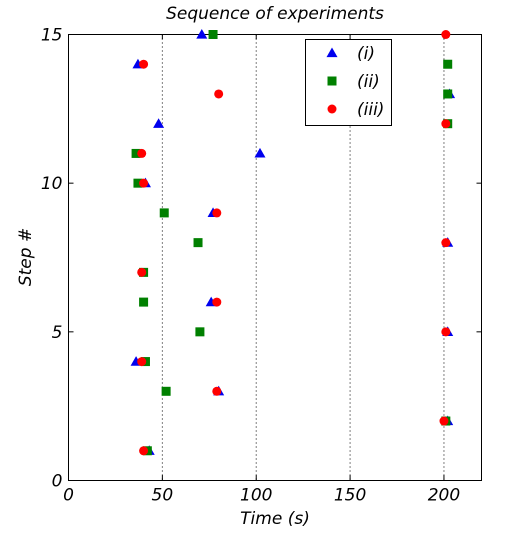 This screenshot has width=511, height=540. What do you see at coordinates (52, 184) in the screenshot?
I see `y-tick-label: 10` at bounding box center [52, 184].